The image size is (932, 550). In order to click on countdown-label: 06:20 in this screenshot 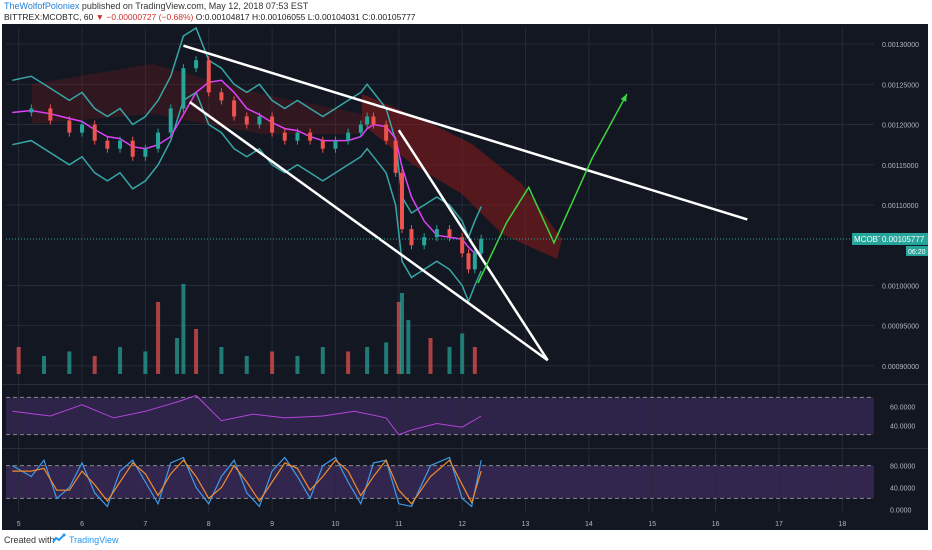, I will do `click(917, 252)`.